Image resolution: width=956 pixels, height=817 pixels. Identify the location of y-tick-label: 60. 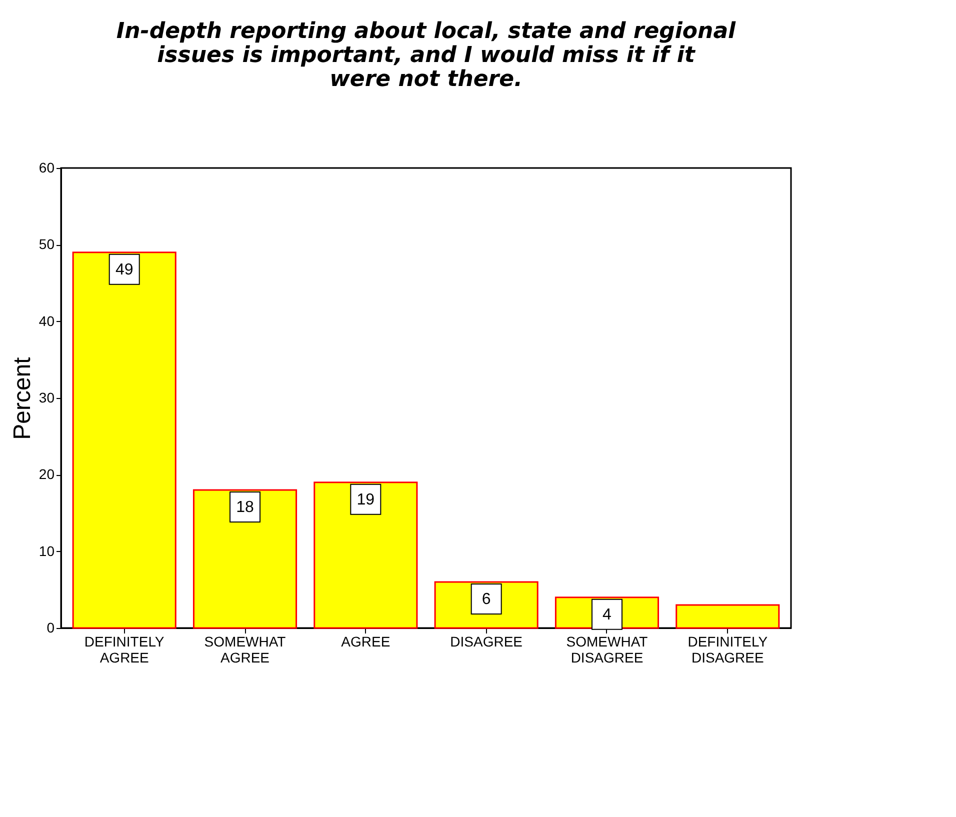
(46, 168).